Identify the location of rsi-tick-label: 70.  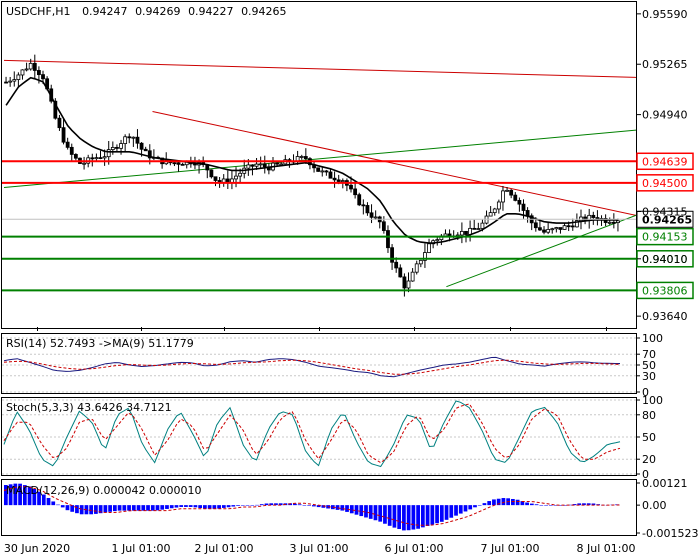
(649, 354).